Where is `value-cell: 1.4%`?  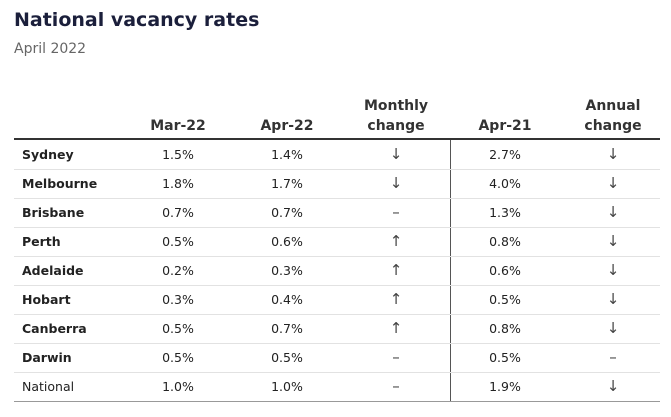
value-cell: 1.4% is located at coordinates (287, 154).